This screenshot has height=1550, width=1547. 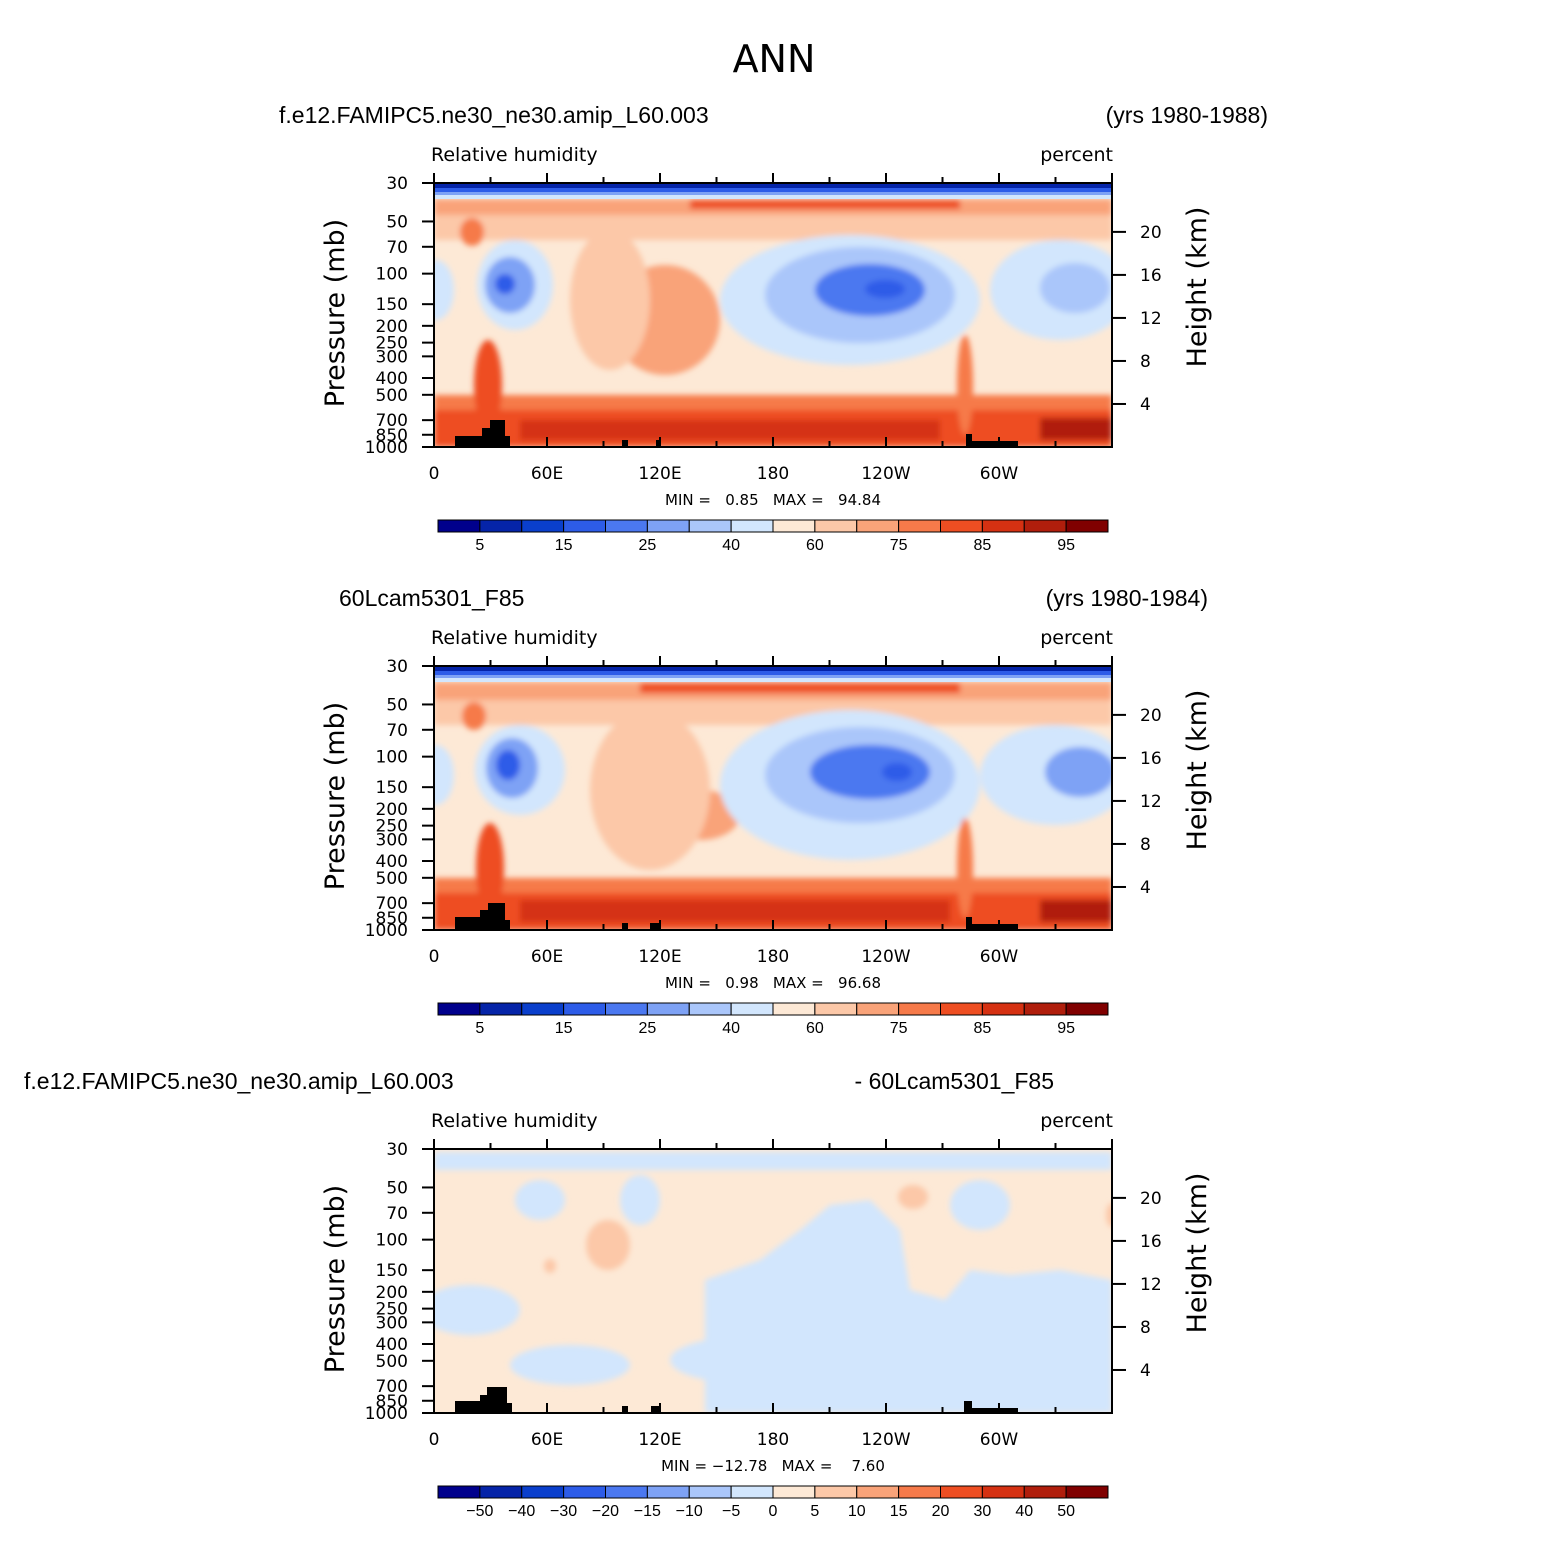 I want to click on colorbar-label: 20, so click(x=941, y=1511).